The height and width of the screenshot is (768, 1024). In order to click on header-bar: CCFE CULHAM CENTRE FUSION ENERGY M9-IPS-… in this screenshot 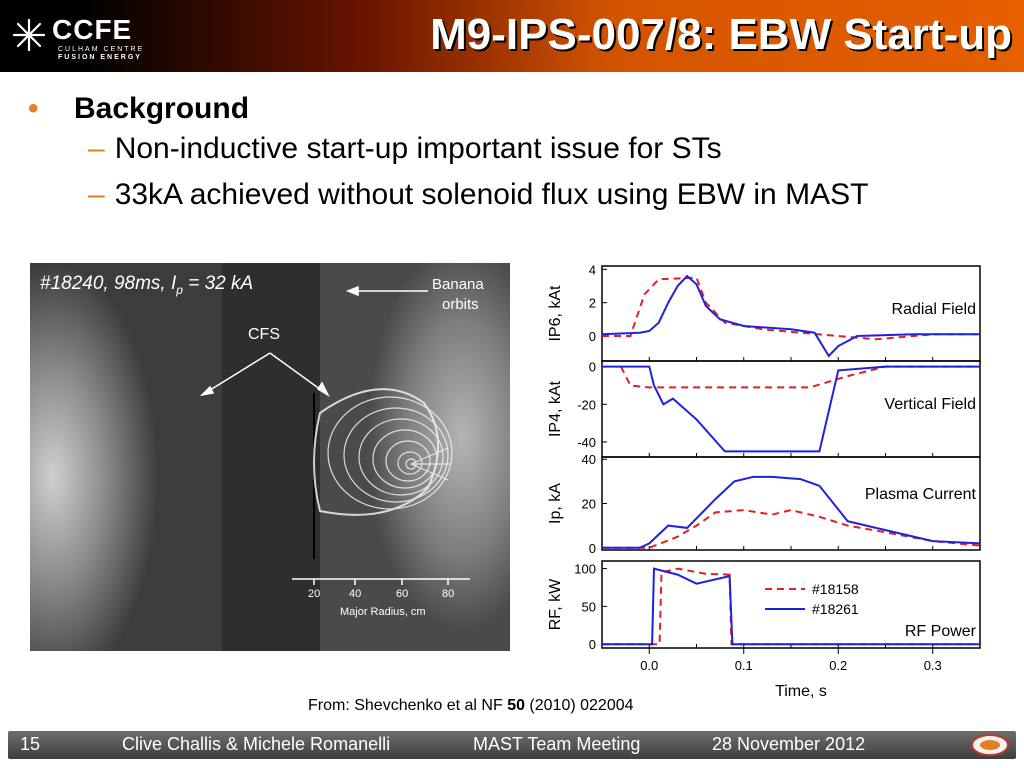, I will do `click(512, 36)`.